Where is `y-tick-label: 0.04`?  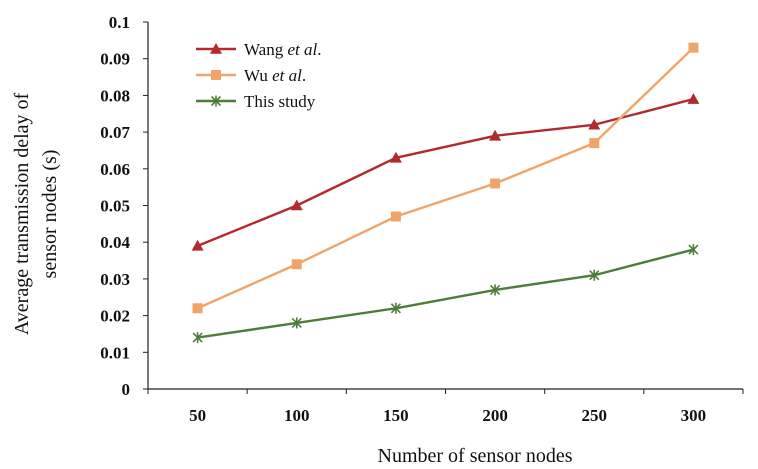
y-tick-label: 0.04 is located at coordinates (115, 242).